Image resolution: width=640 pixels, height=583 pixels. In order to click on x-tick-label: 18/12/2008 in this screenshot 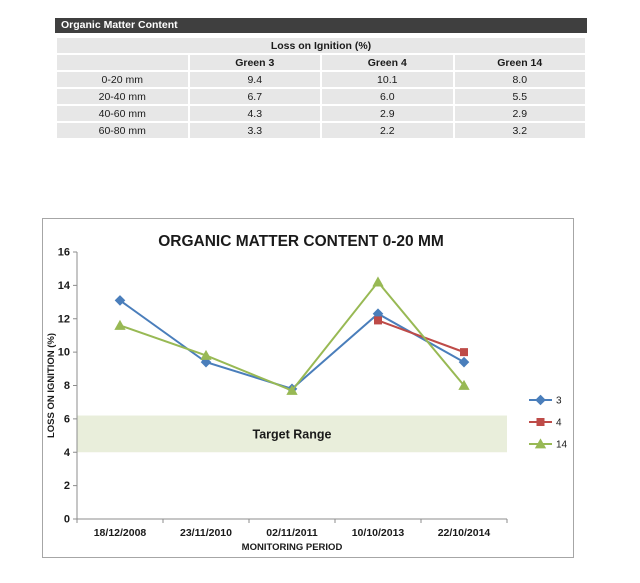, I will do `click(120, 533)`.